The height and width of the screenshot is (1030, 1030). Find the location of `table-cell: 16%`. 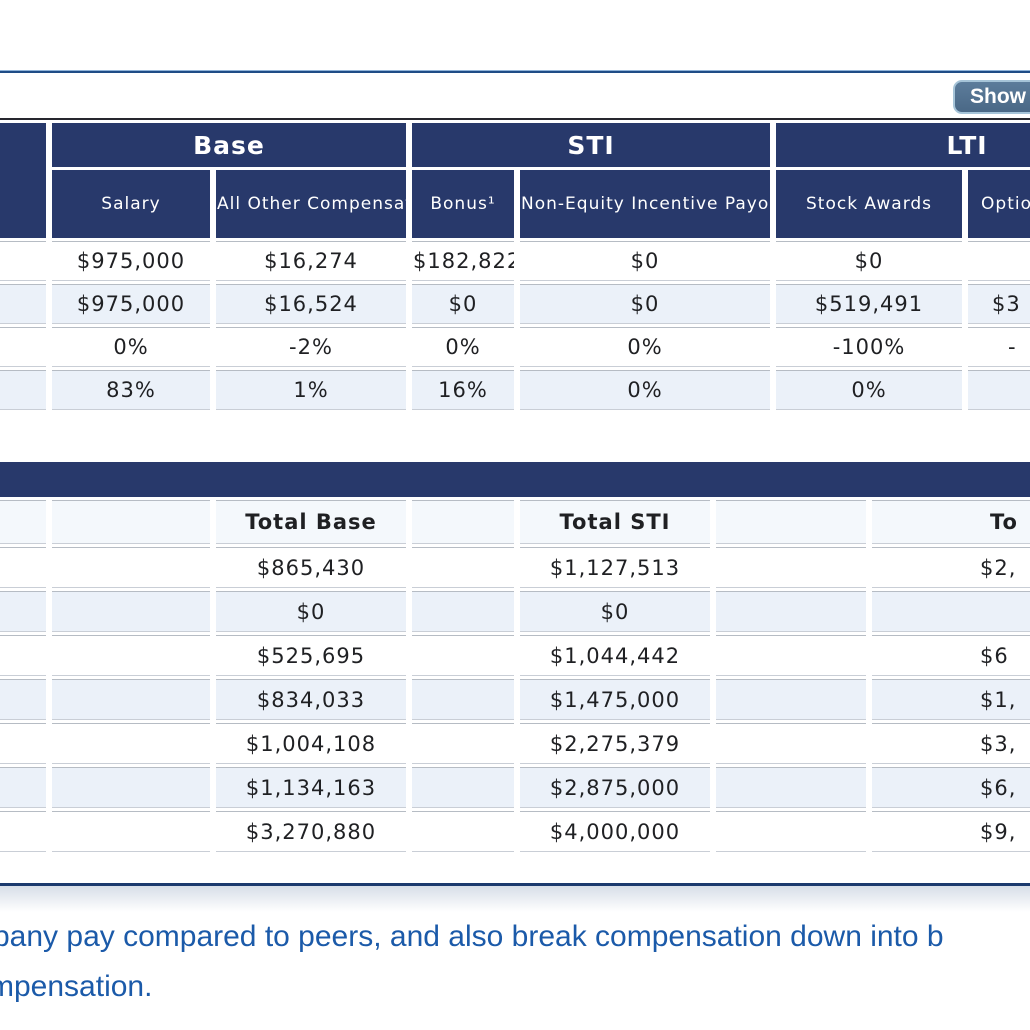

table-cell: 16% is located at coordinates (463, 390).